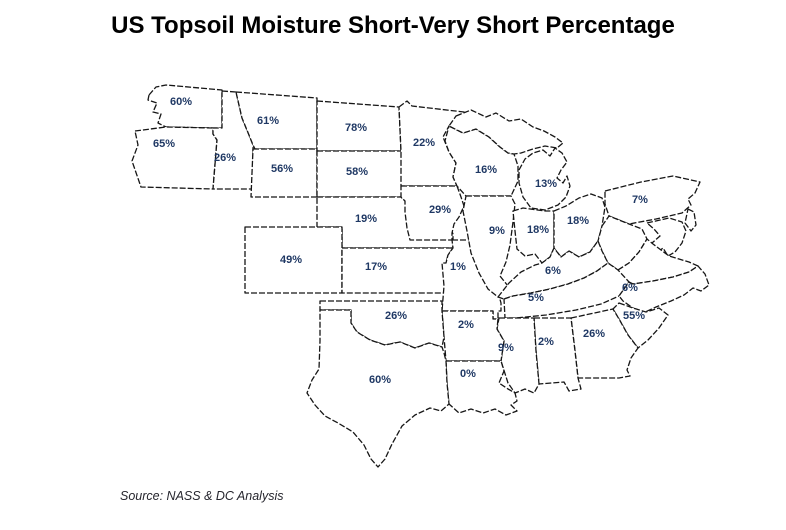 This screenshot has width=786, height=530. I want to click on state-delaware-shape, so click(690, 220).